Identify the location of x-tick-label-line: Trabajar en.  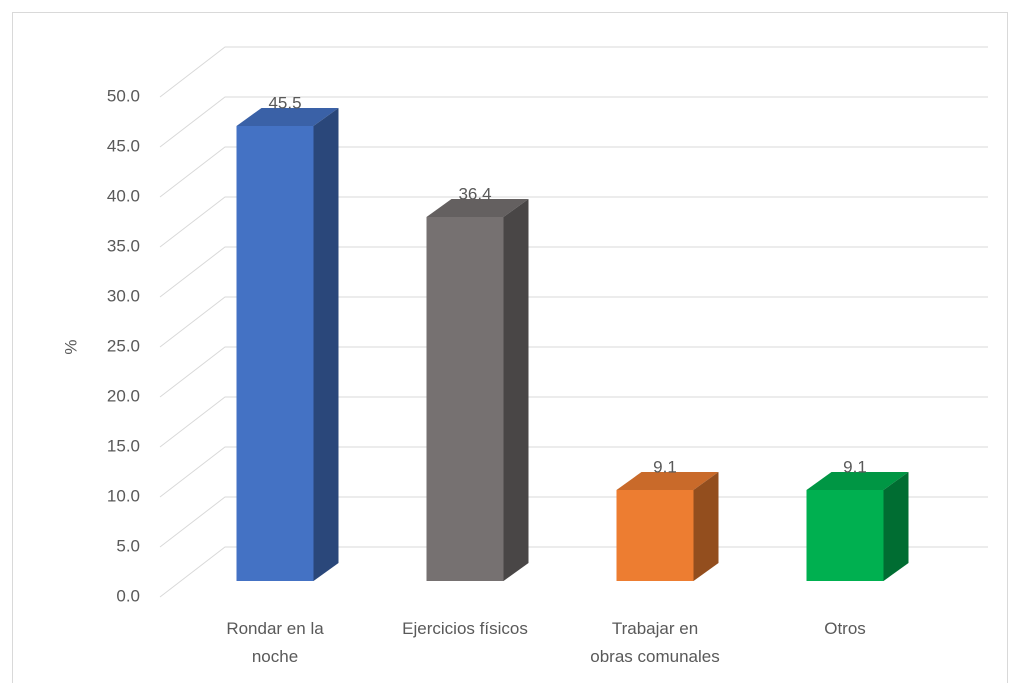
(655, 628).